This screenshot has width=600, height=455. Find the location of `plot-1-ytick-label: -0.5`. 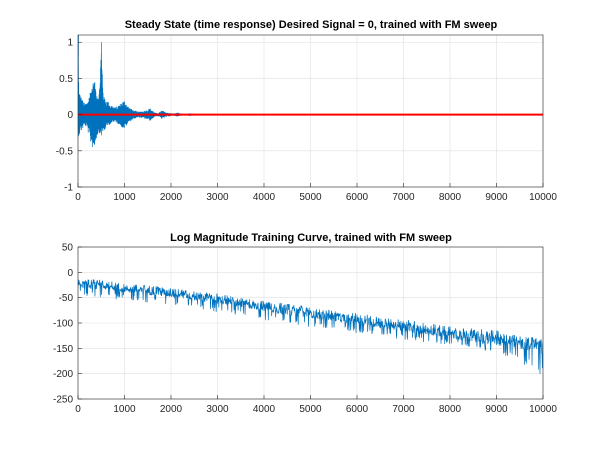

plot-1-ytick-label: -0.5 is located at coordinates (65, 151).